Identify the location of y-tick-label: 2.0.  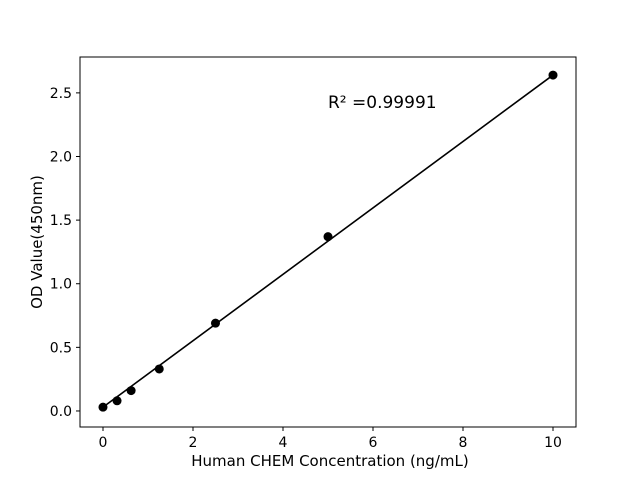
(61, 157).